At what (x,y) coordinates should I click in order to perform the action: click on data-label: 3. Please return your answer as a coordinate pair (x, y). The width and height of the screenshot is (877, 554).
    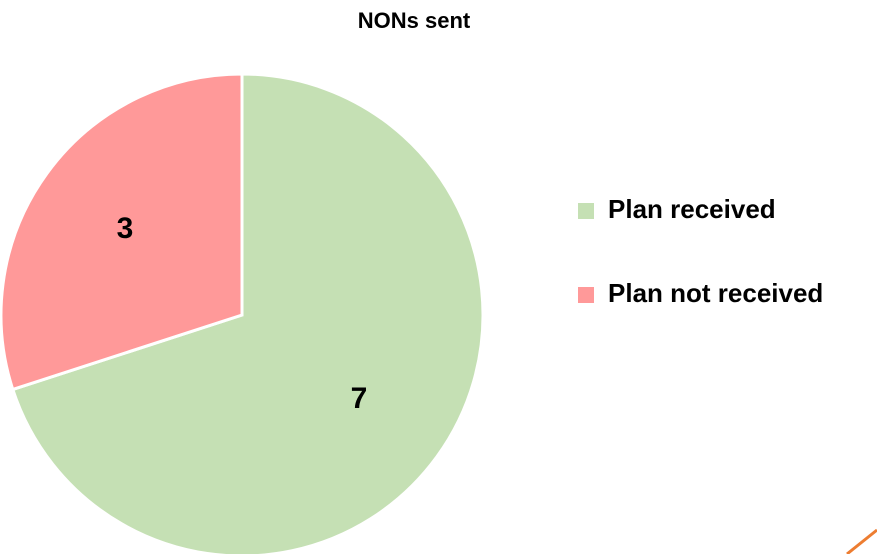
    Looking at the image, I should click on (125, 228).